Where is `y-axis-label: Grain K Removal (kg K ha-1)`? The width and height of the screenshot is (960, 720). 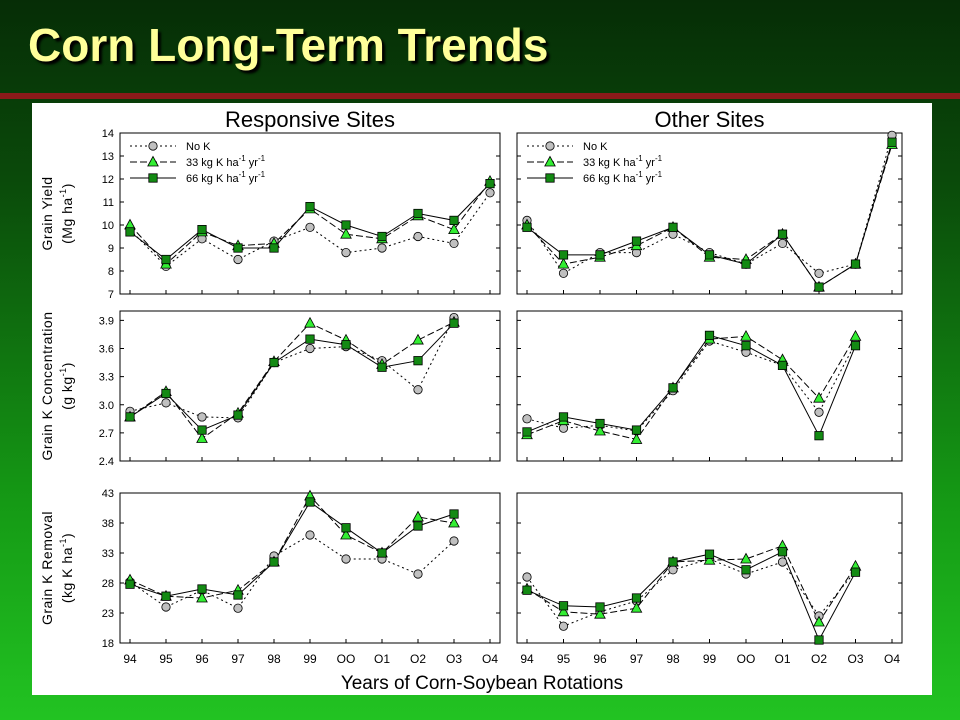
y-axis-label: Grain K Removal (kg K ha-1) is located at coordinates (57, 568).